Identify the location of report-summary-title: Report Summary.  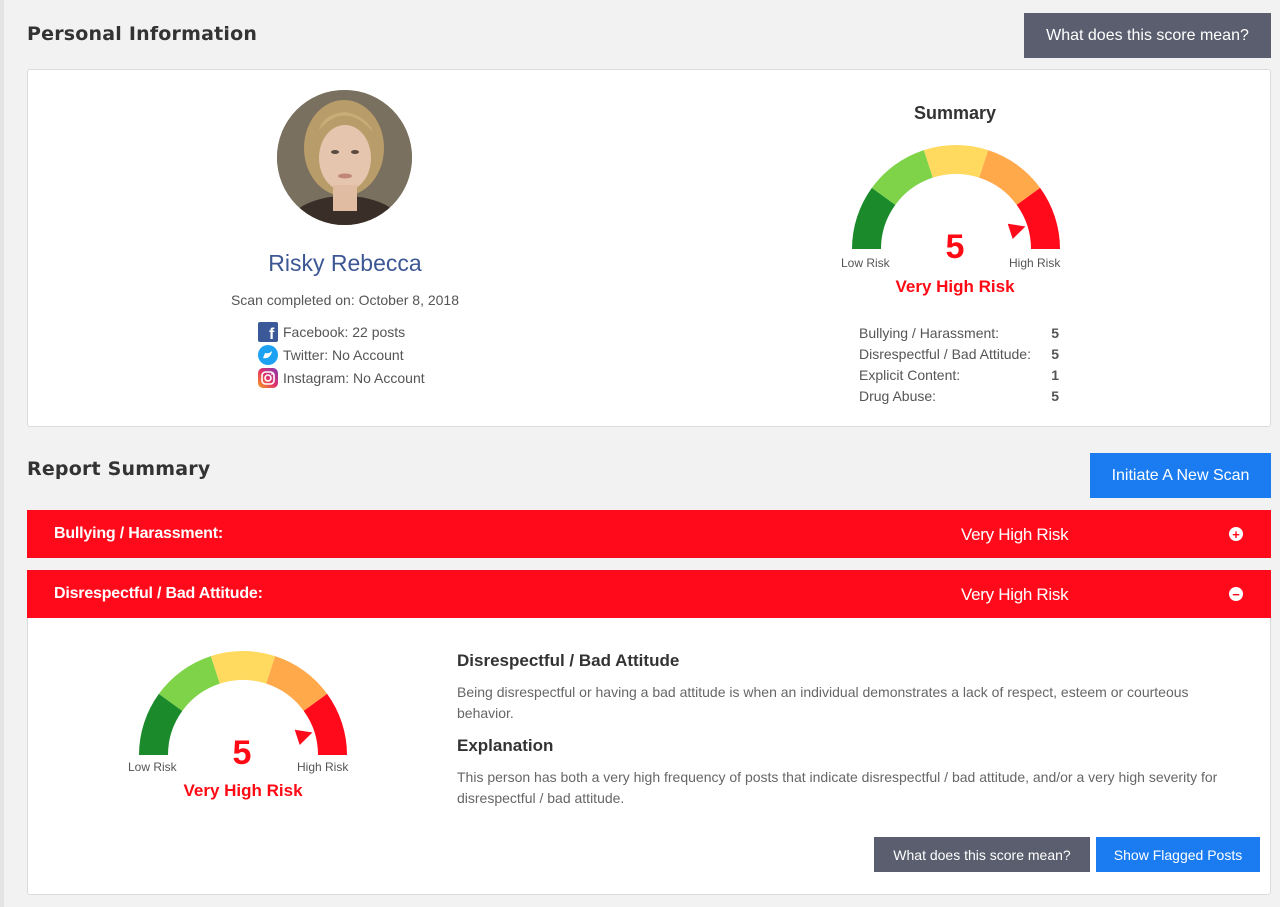
(119, 469).